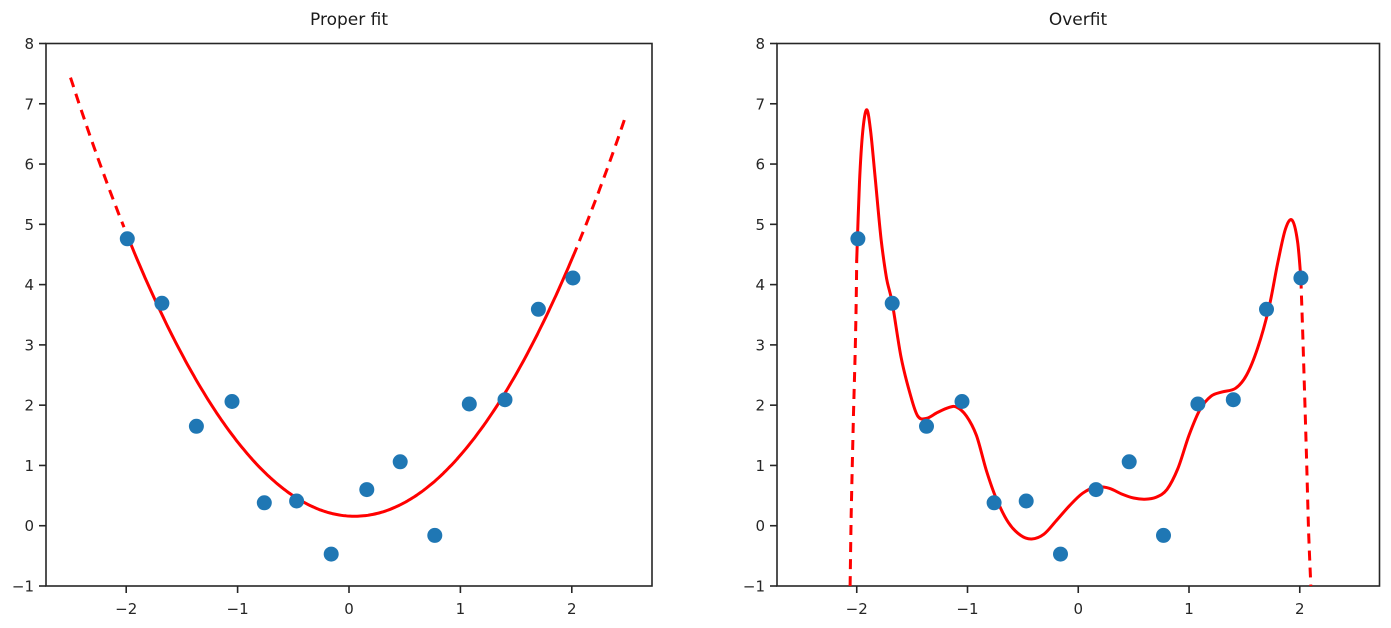 This screenshot has height=628, width=1391. What do you see at coordinates (349, 20) in the screenshot?
I see `left-chart-title: Proper fit` at bounding box center [349, 20].